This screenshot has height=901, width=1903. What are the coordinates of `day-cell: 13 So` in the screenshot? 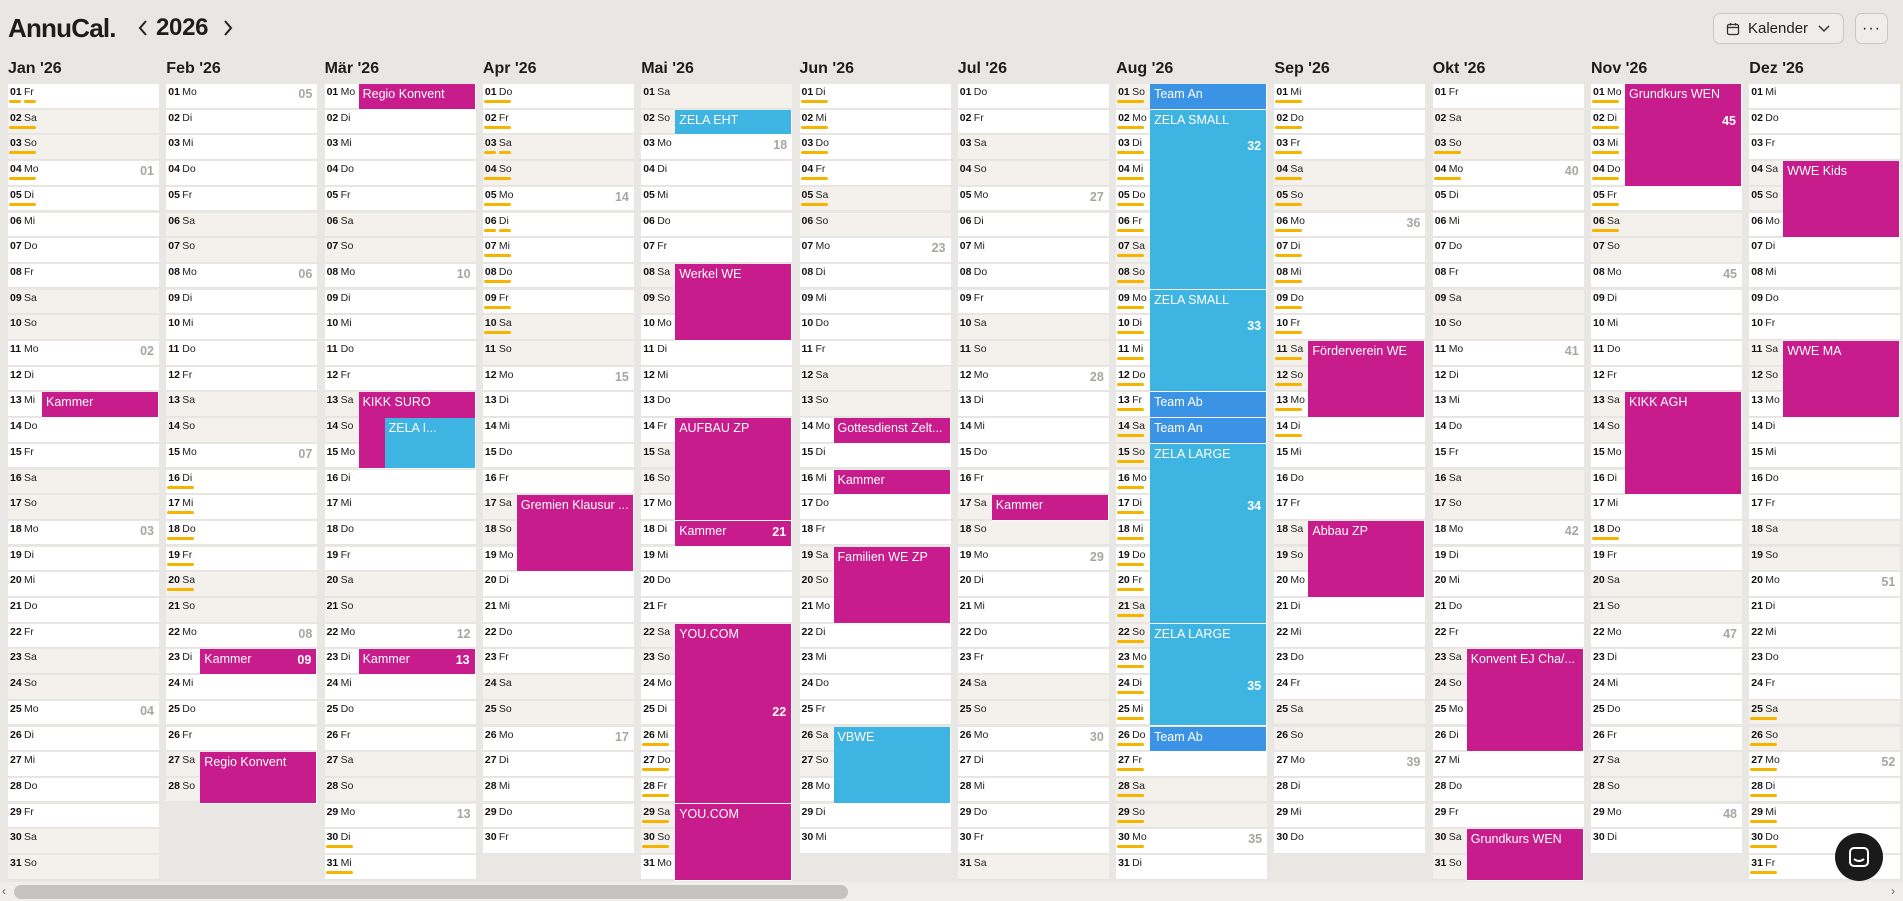 It's located at (875, 404).